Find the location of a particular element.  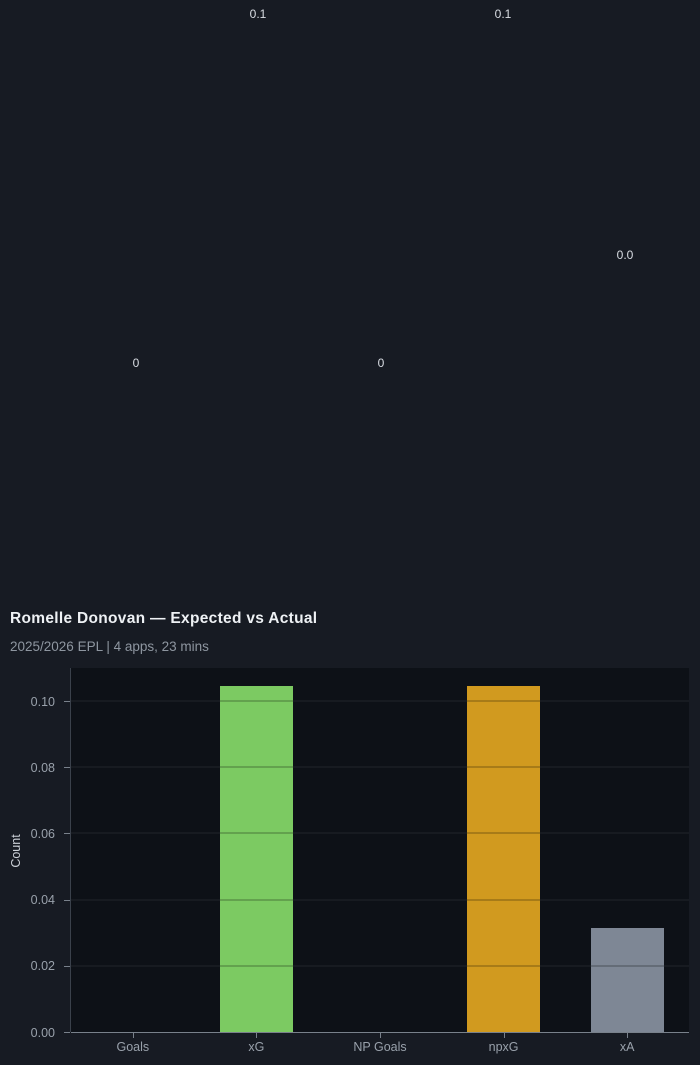

x-tick-label-xa: xA is located at coordinates (627, 1047).